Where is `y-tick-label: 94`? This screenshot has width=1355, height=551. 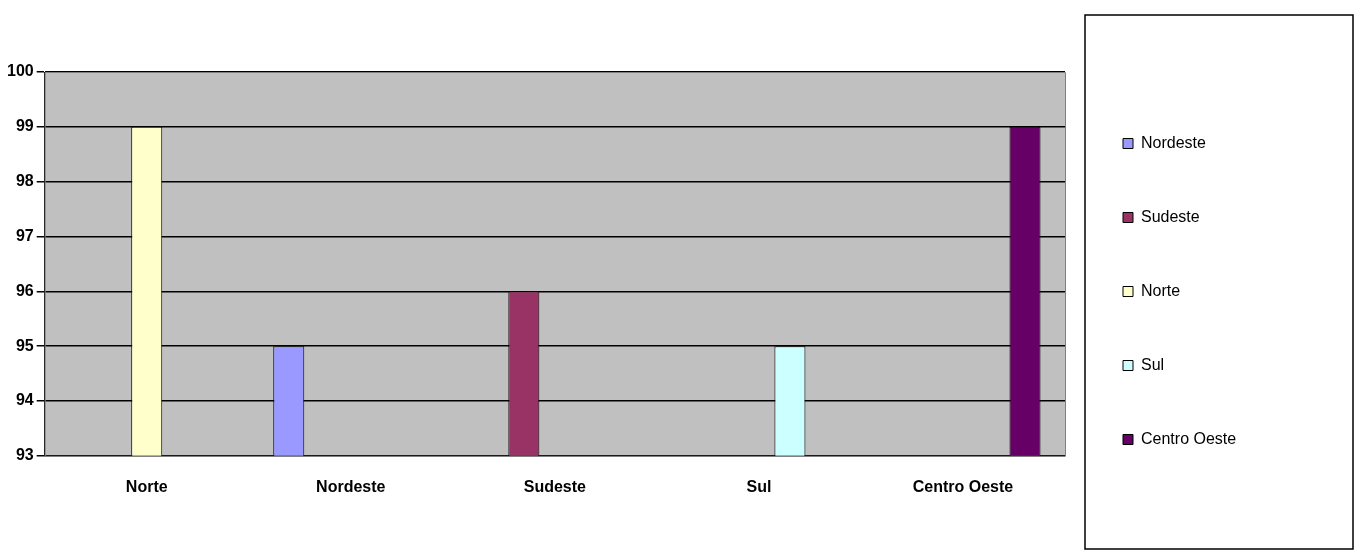
y-tick-label: 94 is located at coordinates (24, 400).